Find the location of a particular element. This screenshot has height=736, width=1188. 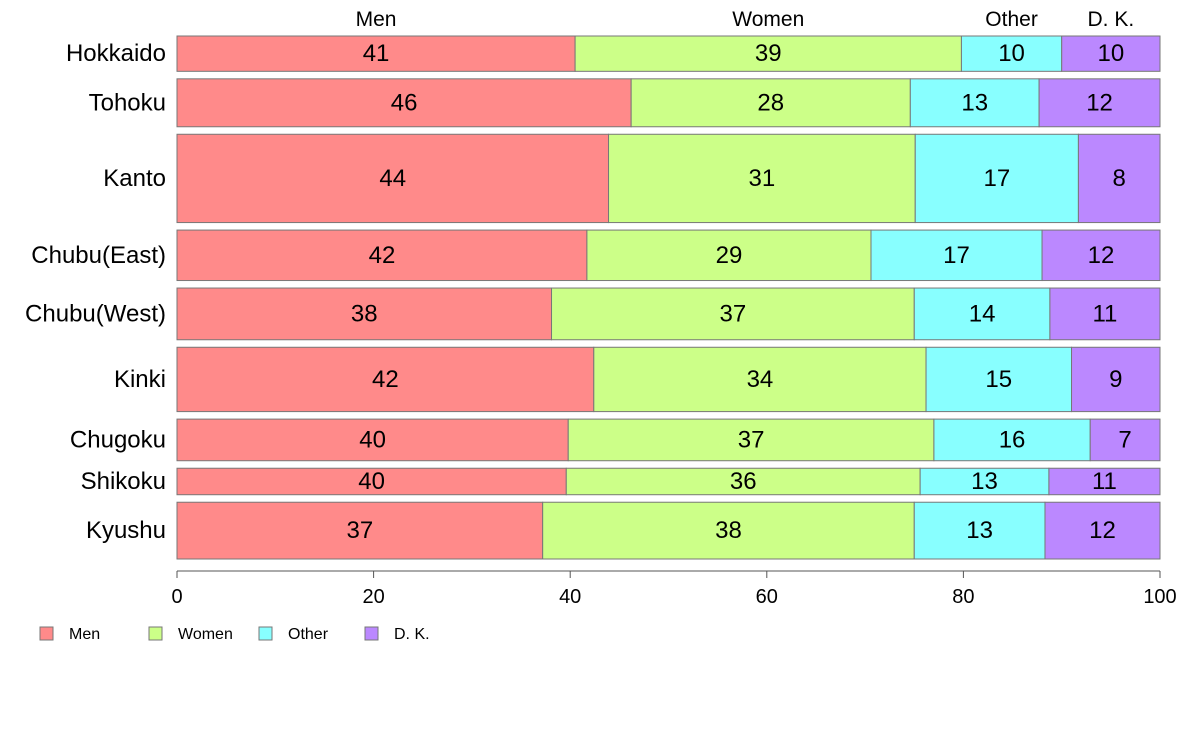

bar-row: Hokkaido 41 39 10 10 is located at coordinates (613, 53).